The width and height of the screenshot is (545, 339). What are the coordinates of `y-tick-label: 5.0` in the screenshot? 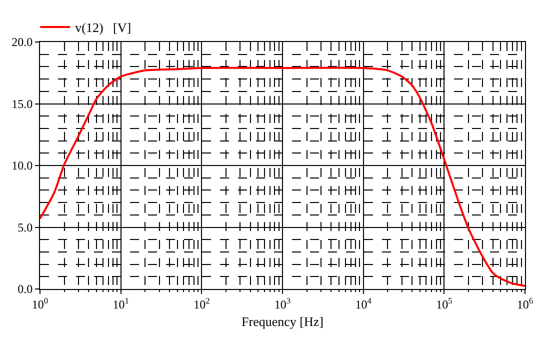 It's located at (25, 227).